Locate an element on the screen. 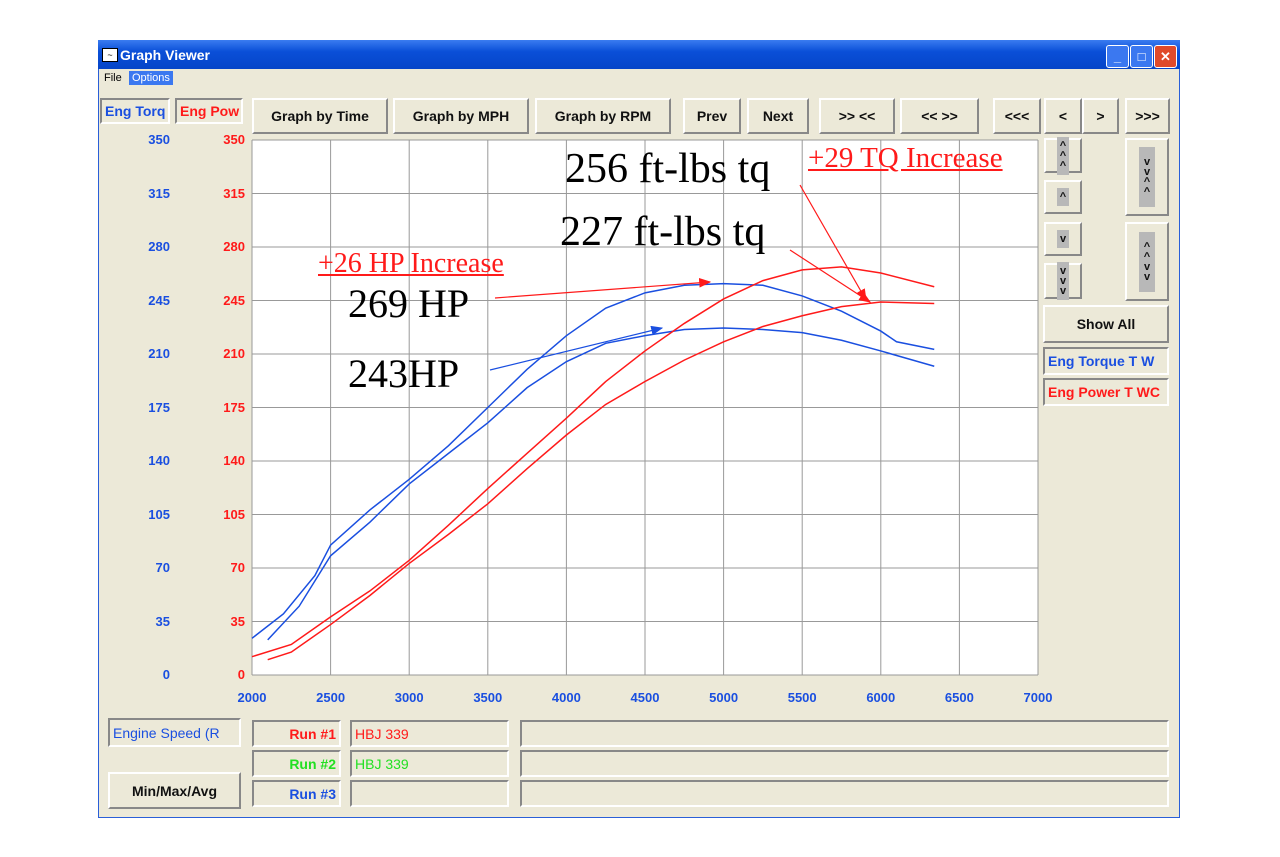 This screenshot has height=857, width=1280. torque-y-tick: 105 is located at coordinates (159, 514).